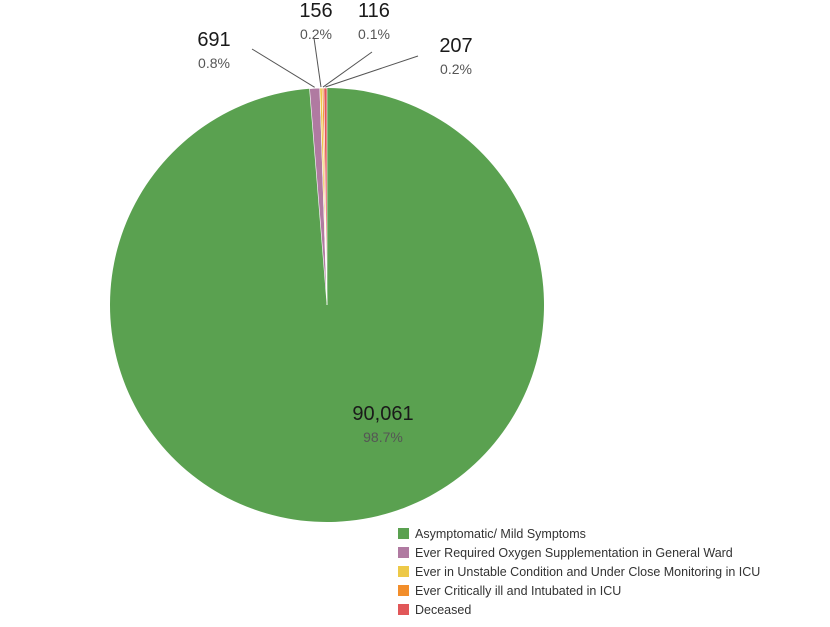 Image resolution: width=830 pixels, height=627 pixels. I want to click on percent-label-asymptomatic: 98.7%, so click(383, 437).